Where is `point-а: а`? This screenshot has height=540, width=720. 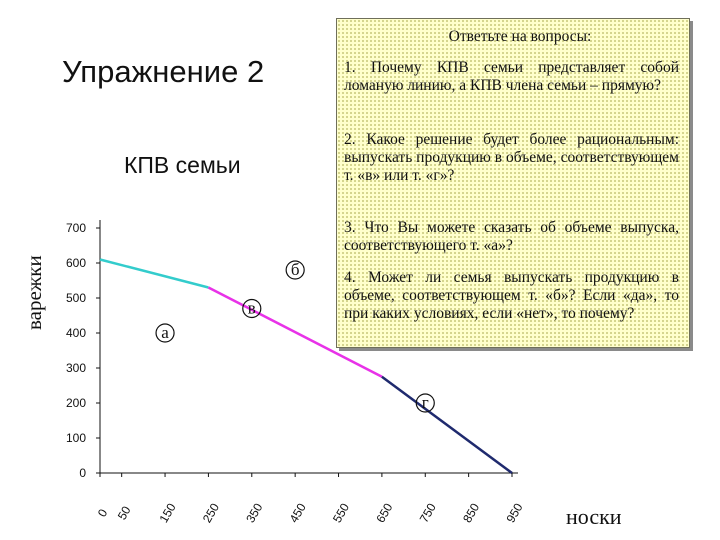 point-а: а is located at coordinates (165, 333).